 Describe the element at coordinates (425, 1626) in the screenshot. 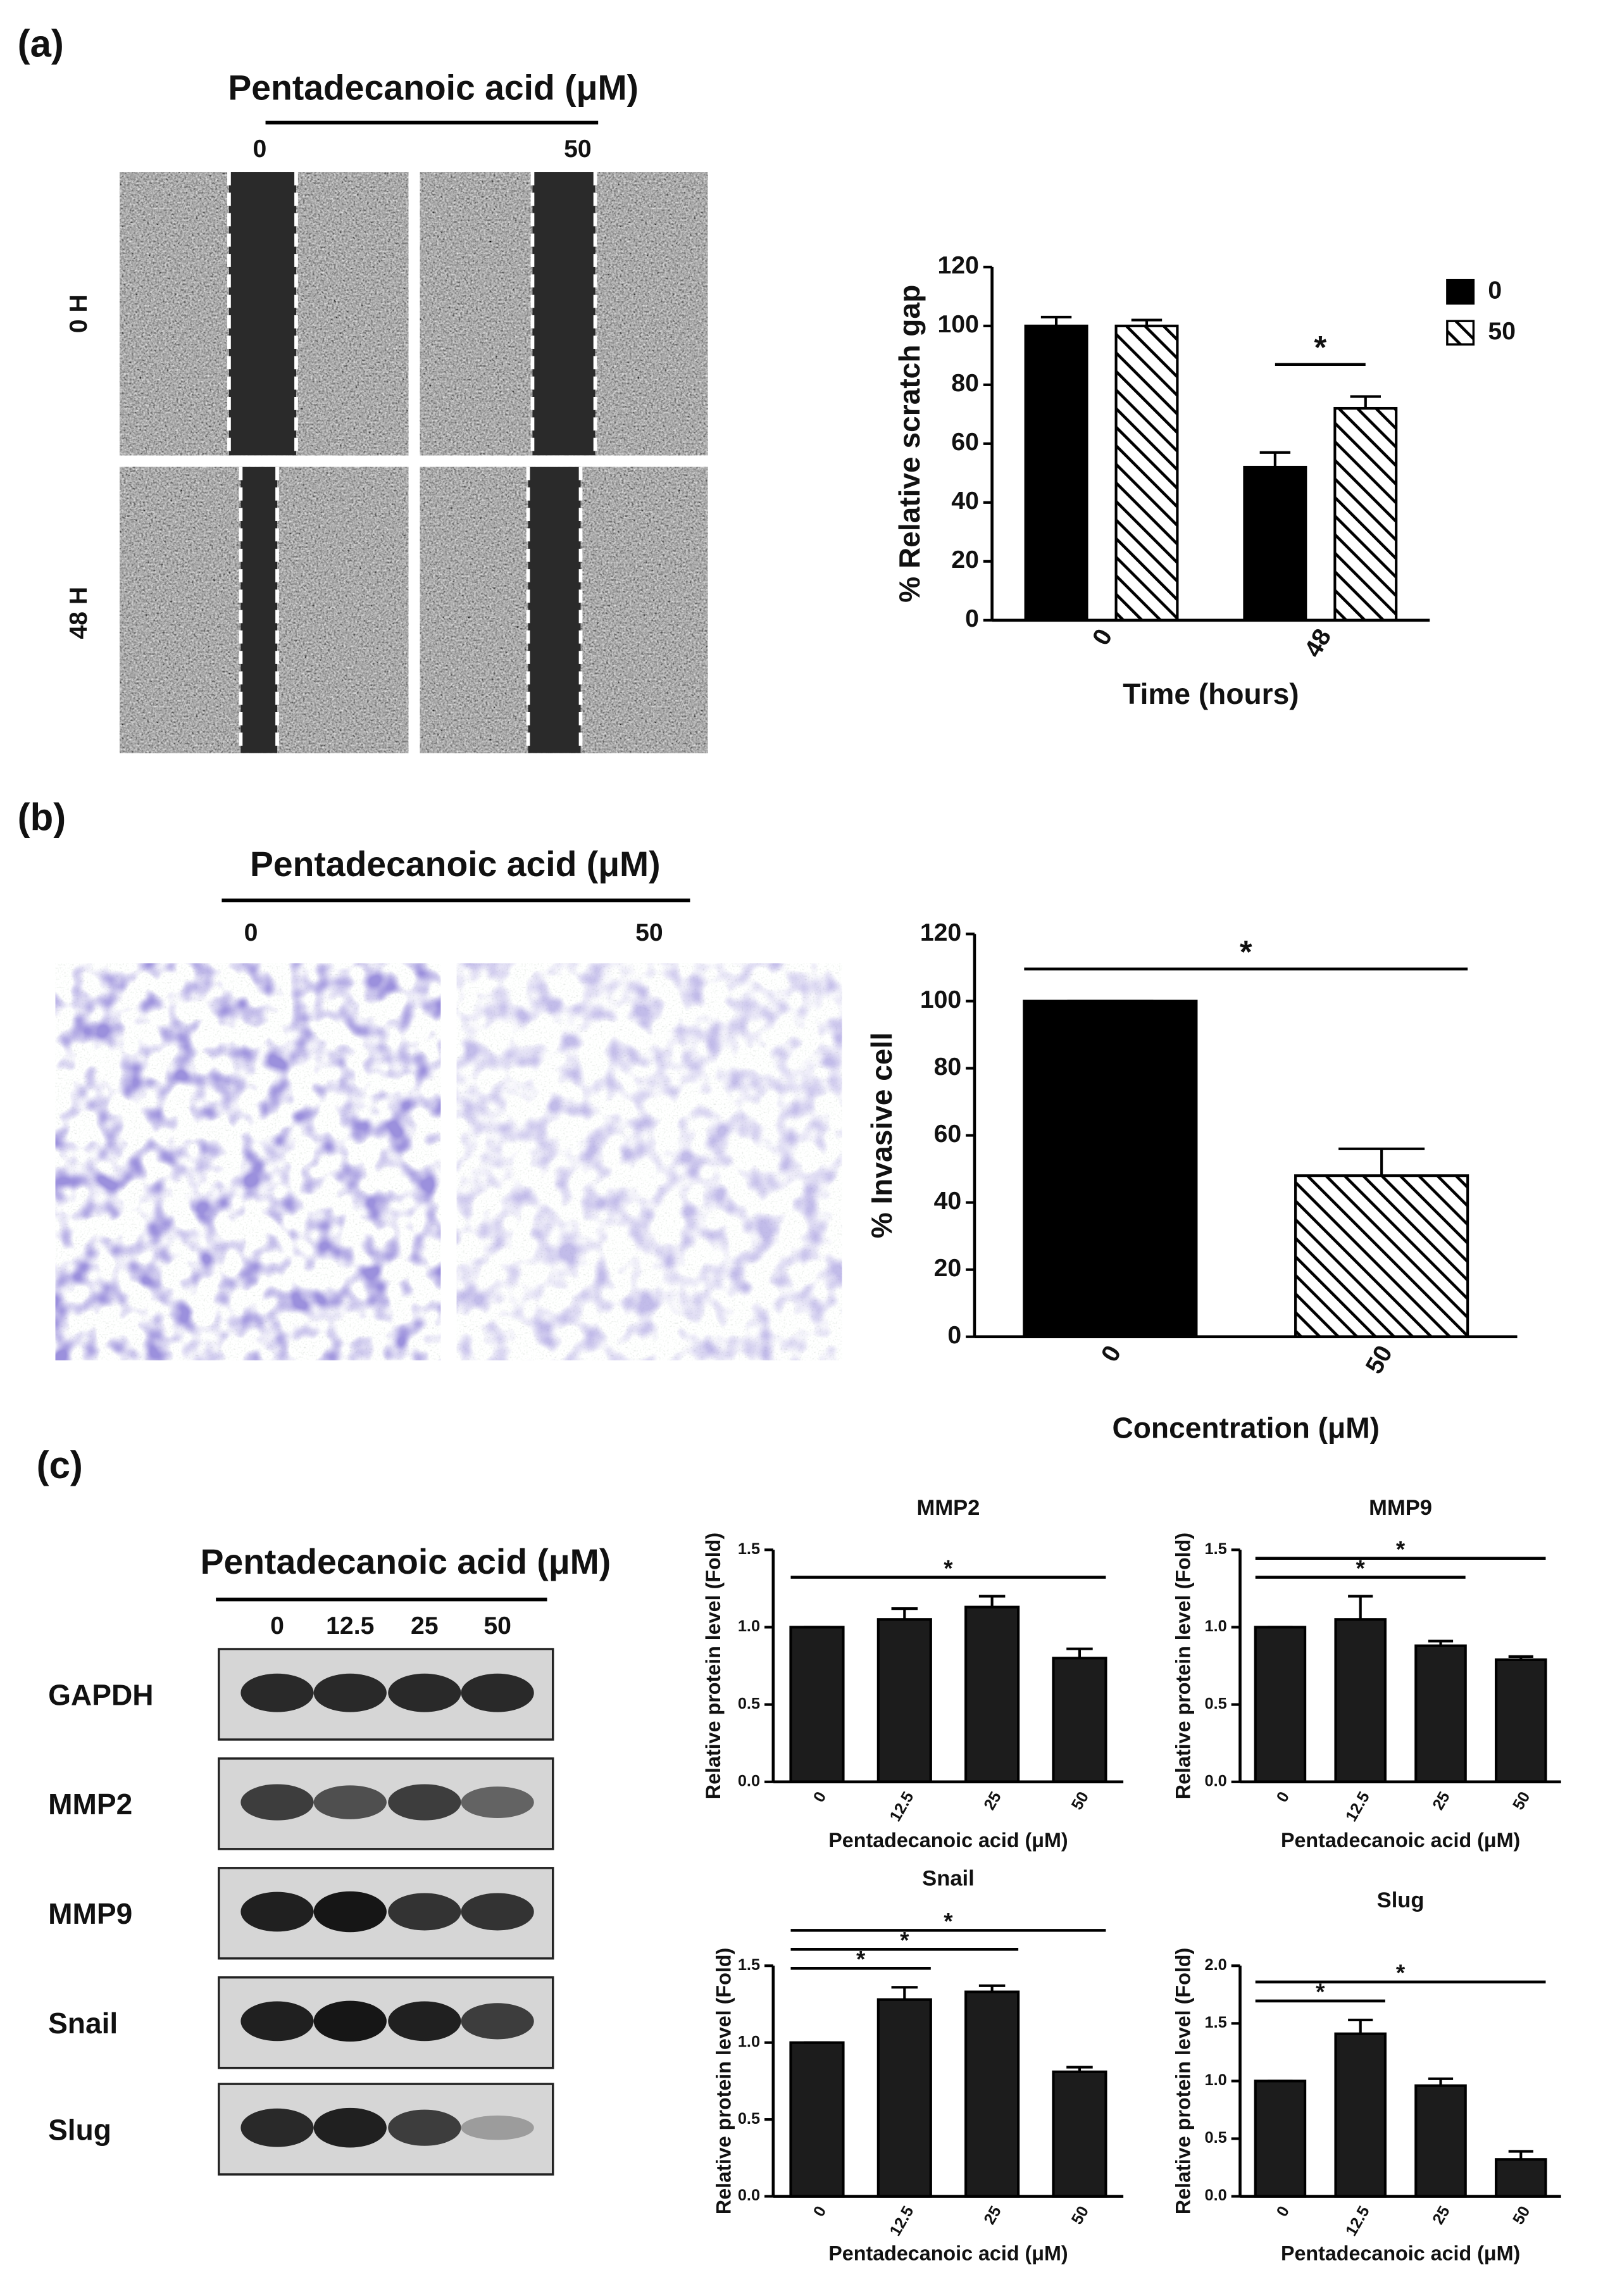

I see `dose-label: 25` at that location.